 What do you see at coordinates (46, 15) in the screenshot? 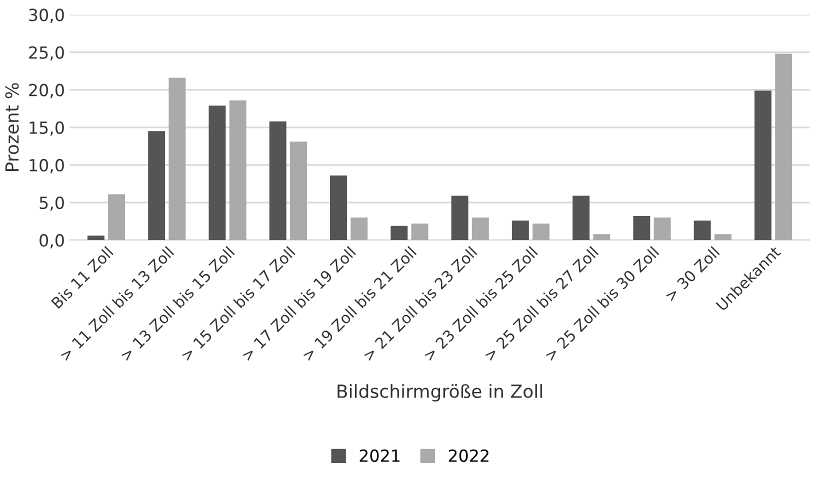
I see `y-tick-label: 30,0` at bounding box center [46, 15].